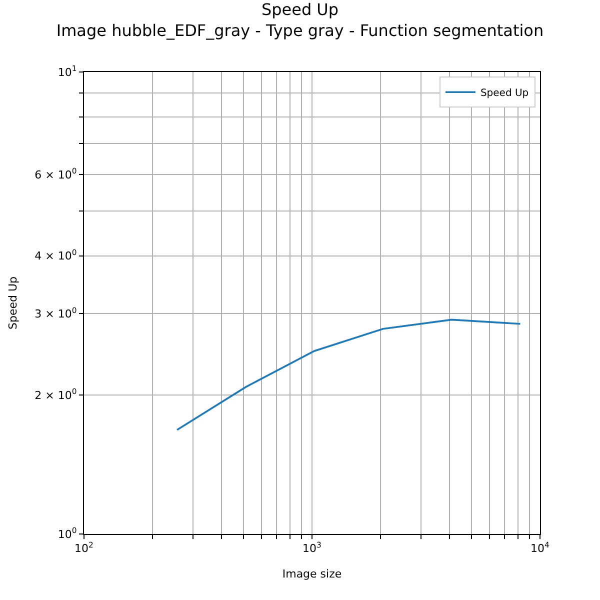 This screenshot has width=600, height=600. I want to click on chart-subtitle: Image hubble_EDF_gray - Type gray - Function segmentation, so click(300, 30).